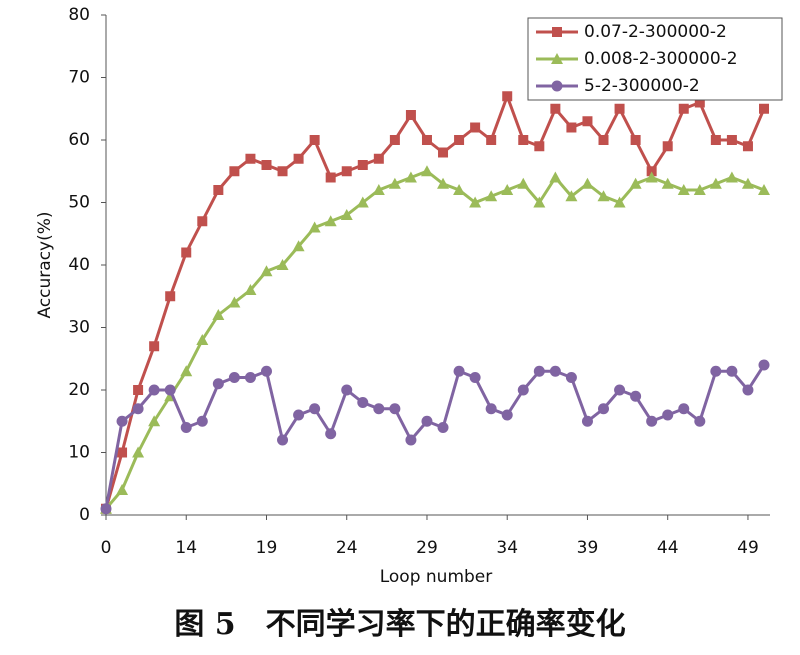 This screenshot has height=655, width=800. I want to click on y-tick-label: 40, so click(79, 265).